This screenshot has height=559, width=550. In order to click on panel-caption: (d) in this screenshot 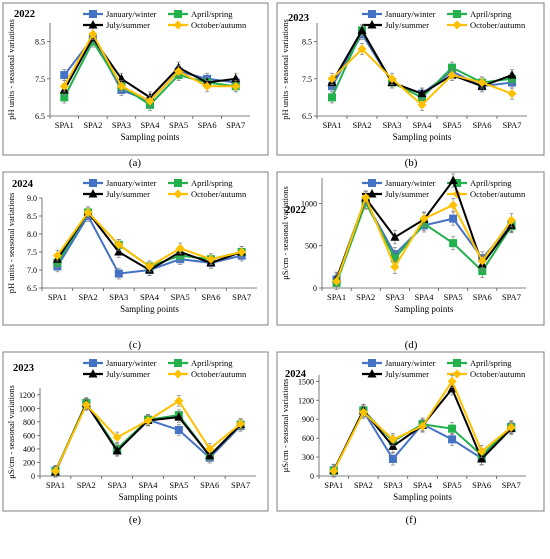, I will do `click(411, 345)`.